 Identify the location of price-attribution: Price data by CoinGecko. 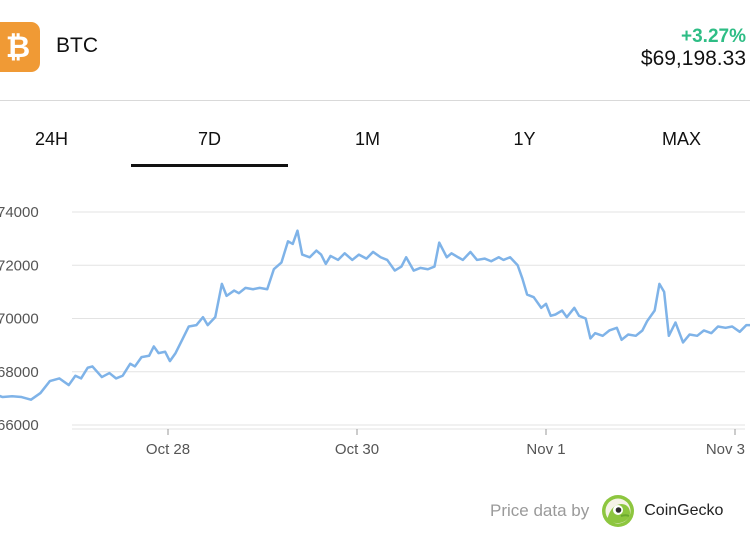
(606, 511).